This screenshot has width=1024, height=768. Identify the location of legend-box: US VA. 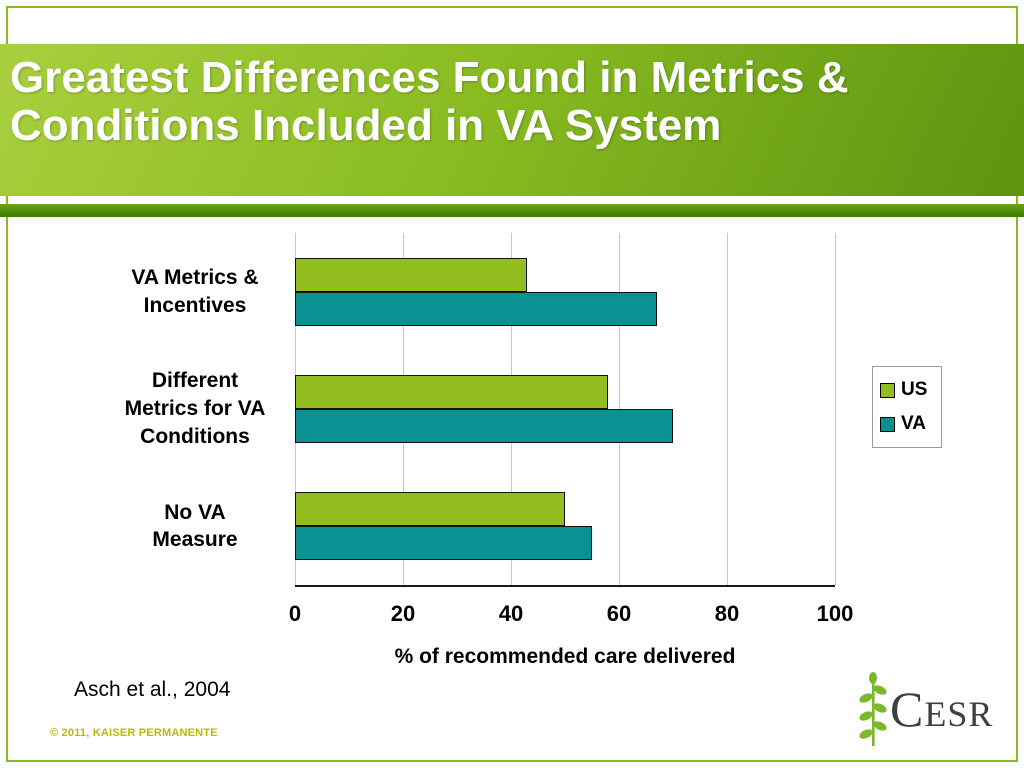
(907, 407).